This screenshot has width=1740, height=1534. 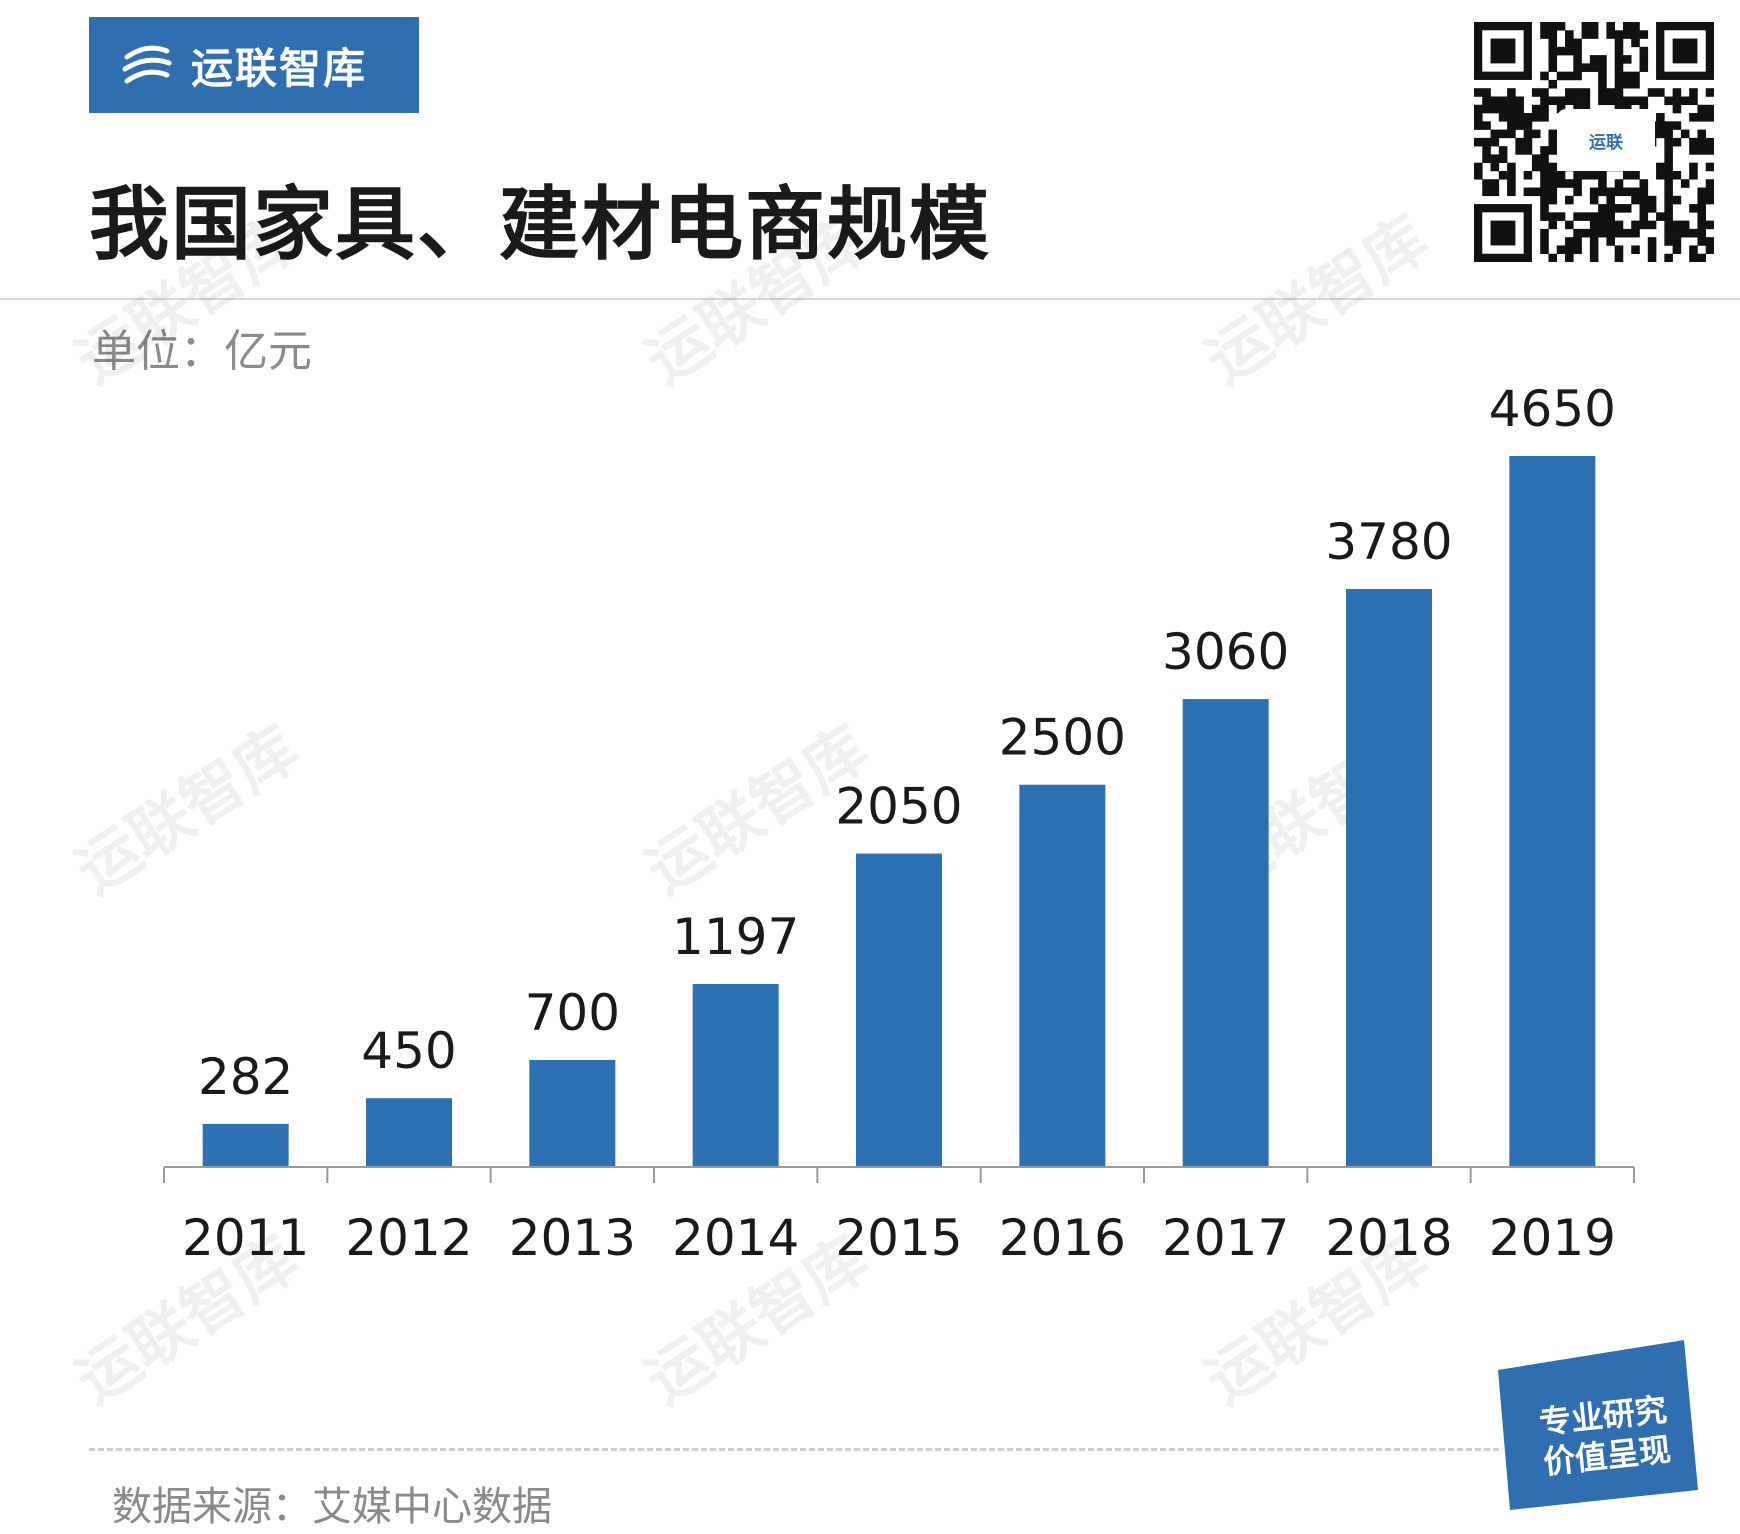 What do you see at coordinates (572, 1238) in the screenshot?
I see `x-tick-label: 2013` at bounding box center [572, 1238].